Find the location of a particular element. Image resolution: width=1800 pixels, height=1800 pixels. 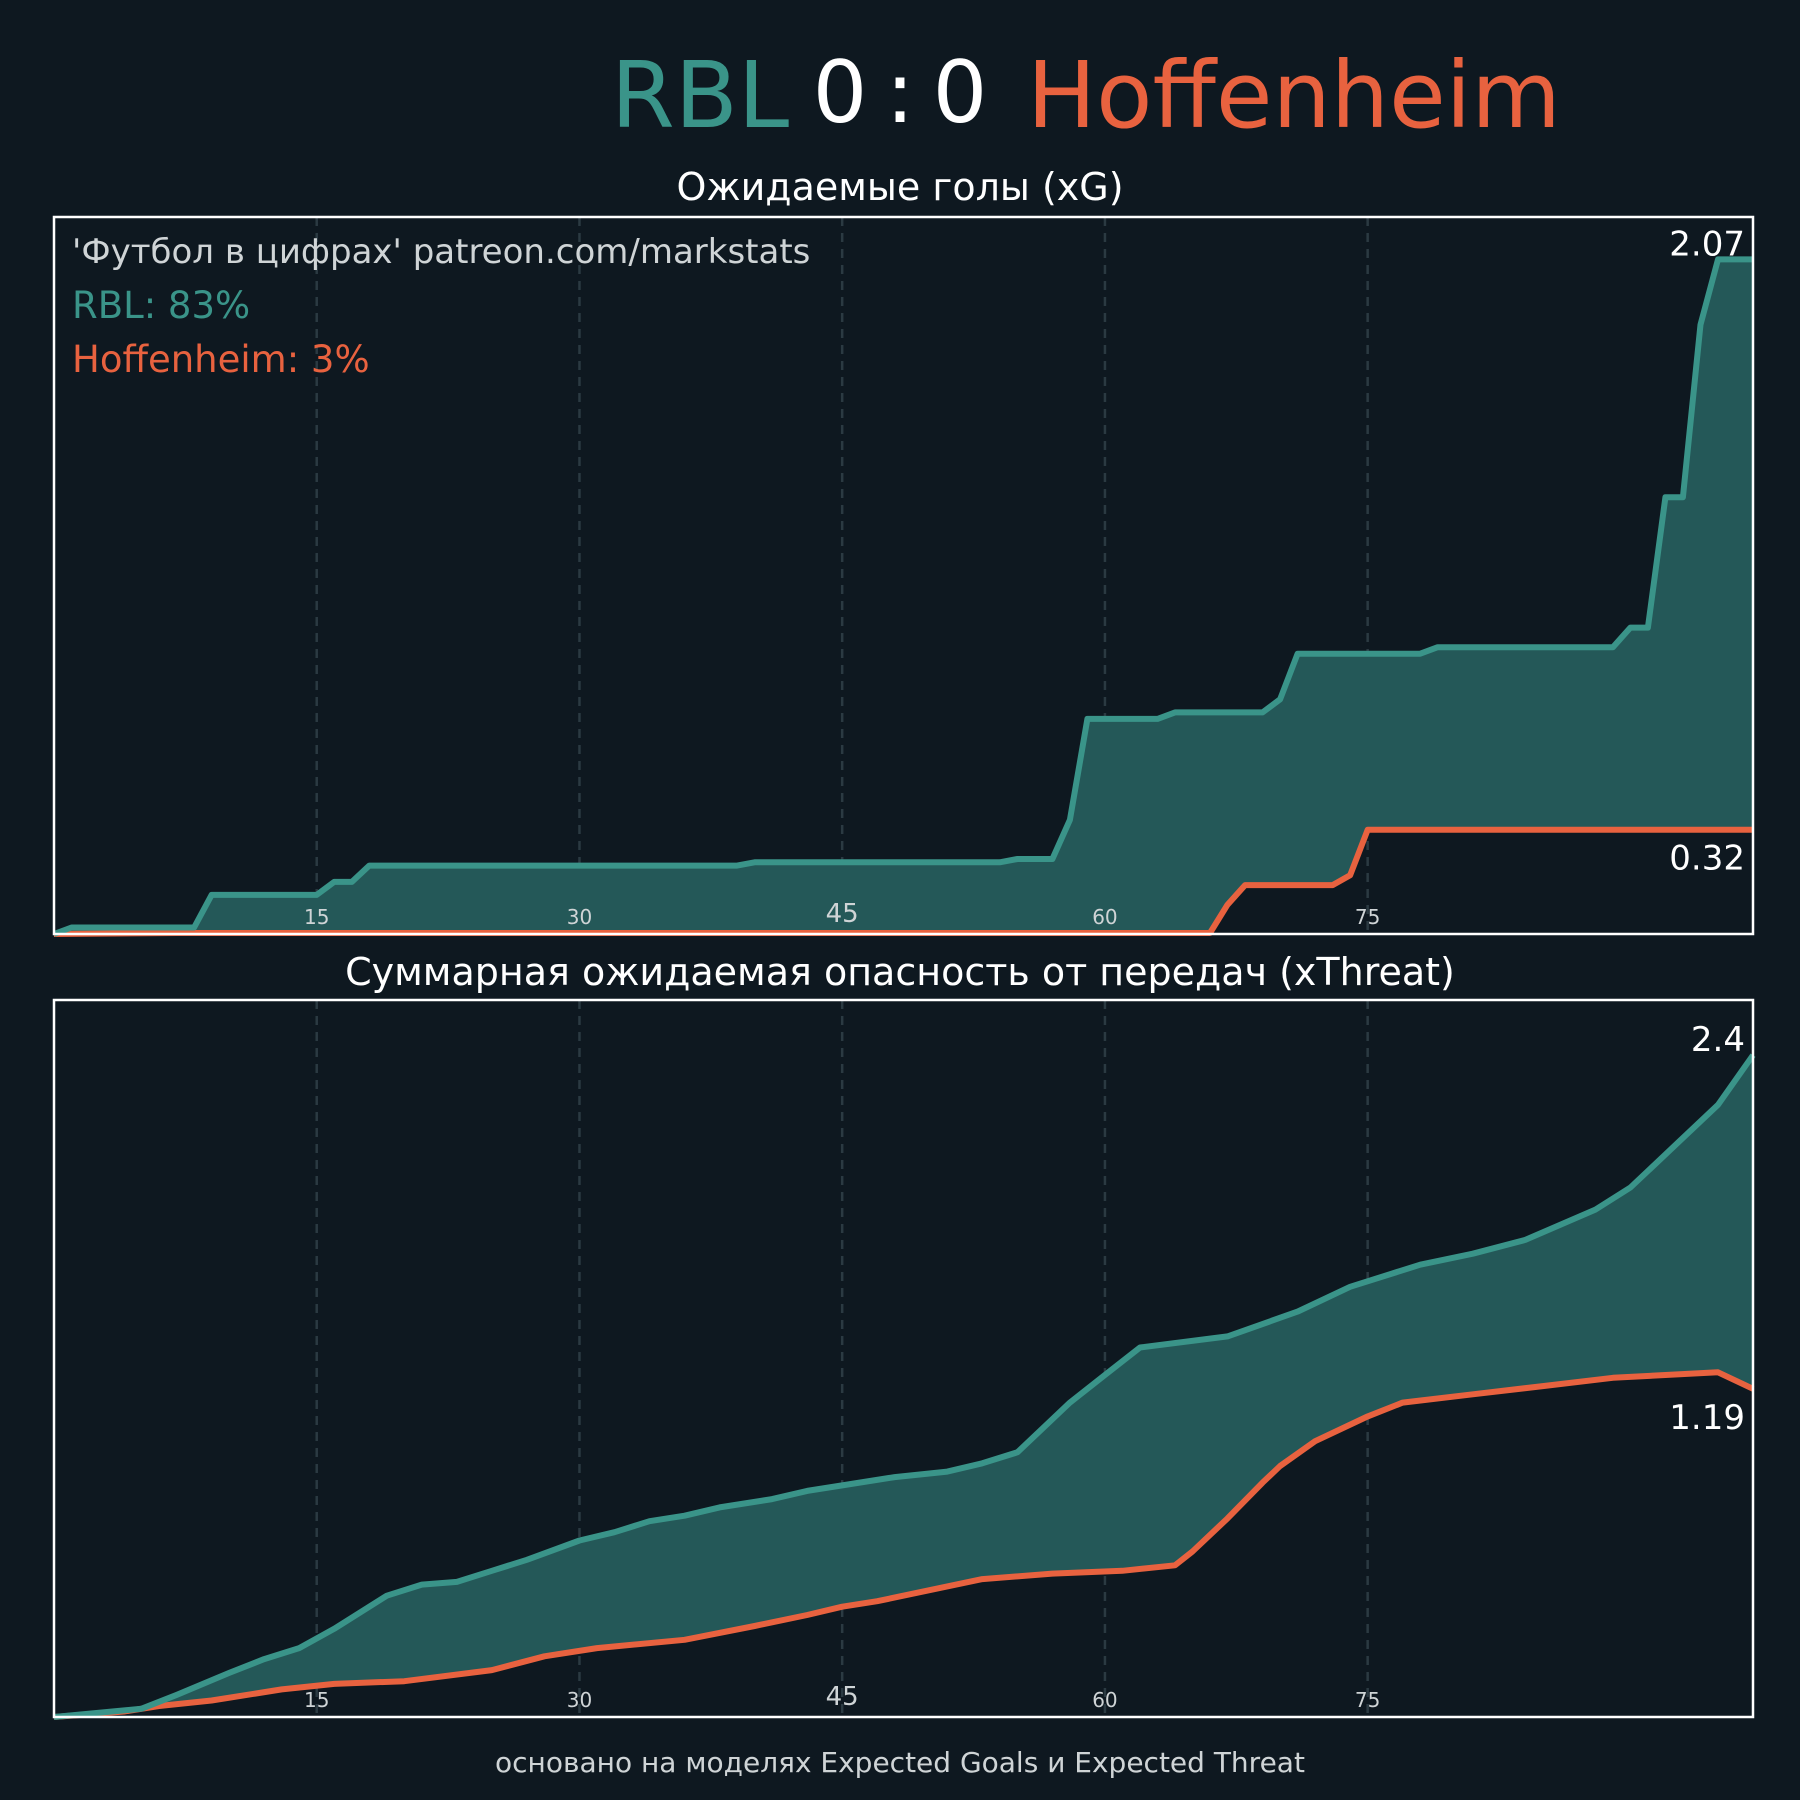

xt-x-tick-label-30: 30 is located at coordinates (579, 1700).